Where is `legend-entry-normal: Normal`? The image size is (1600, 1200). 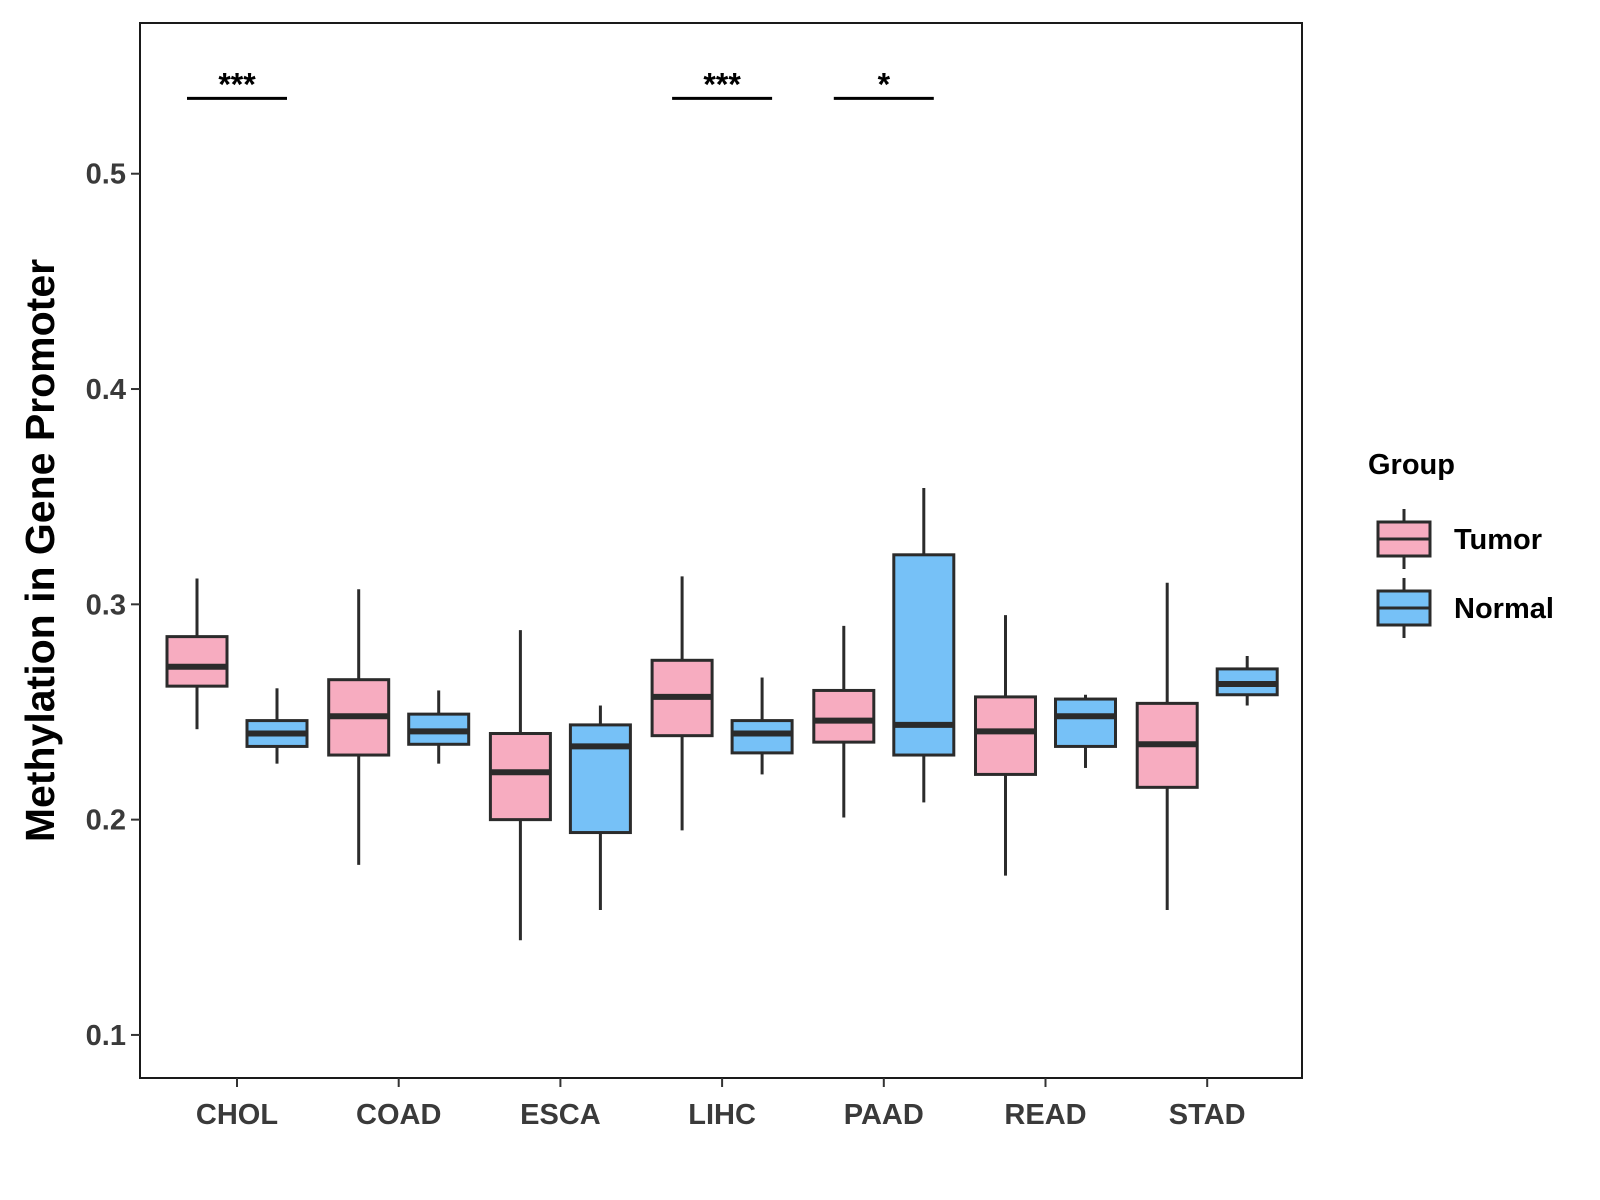
legend-entry-normal: Normal is located at coordinates (1465, 608).